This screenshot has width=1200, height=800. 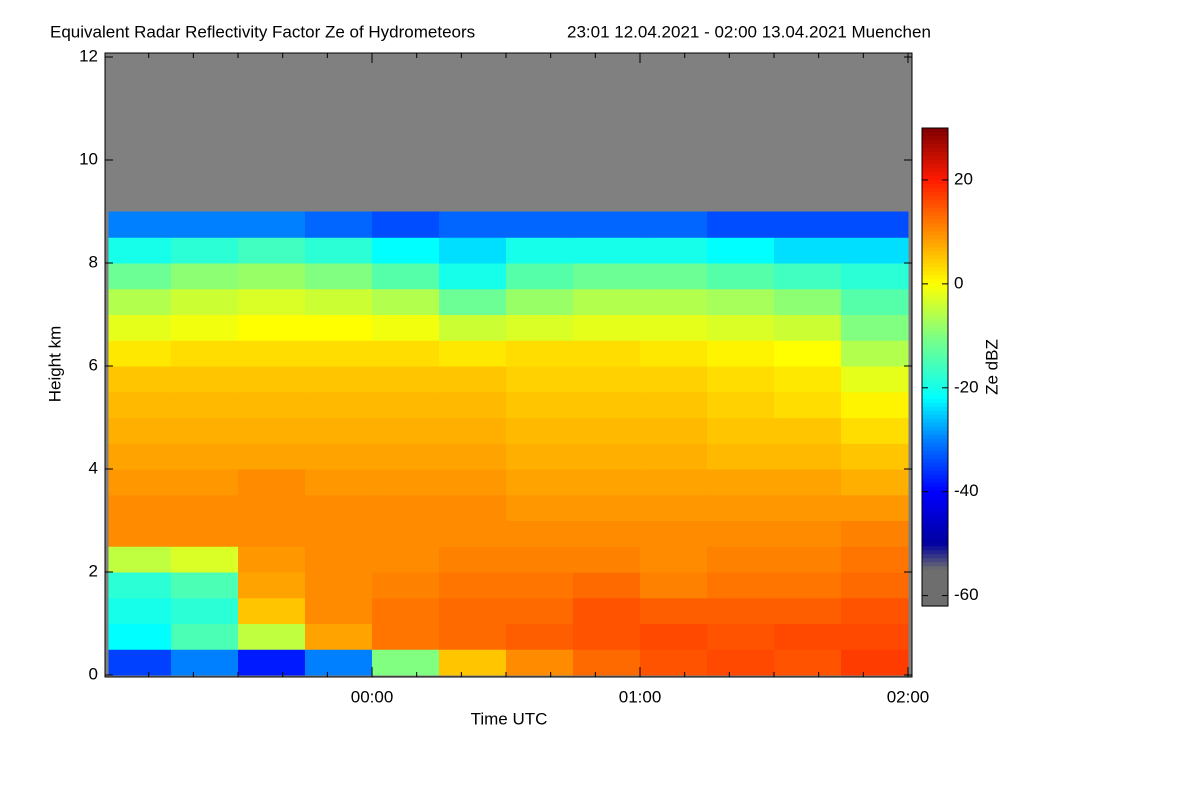 I want to click on colorbar-tick-label: 0, so click(x=958, y=282).